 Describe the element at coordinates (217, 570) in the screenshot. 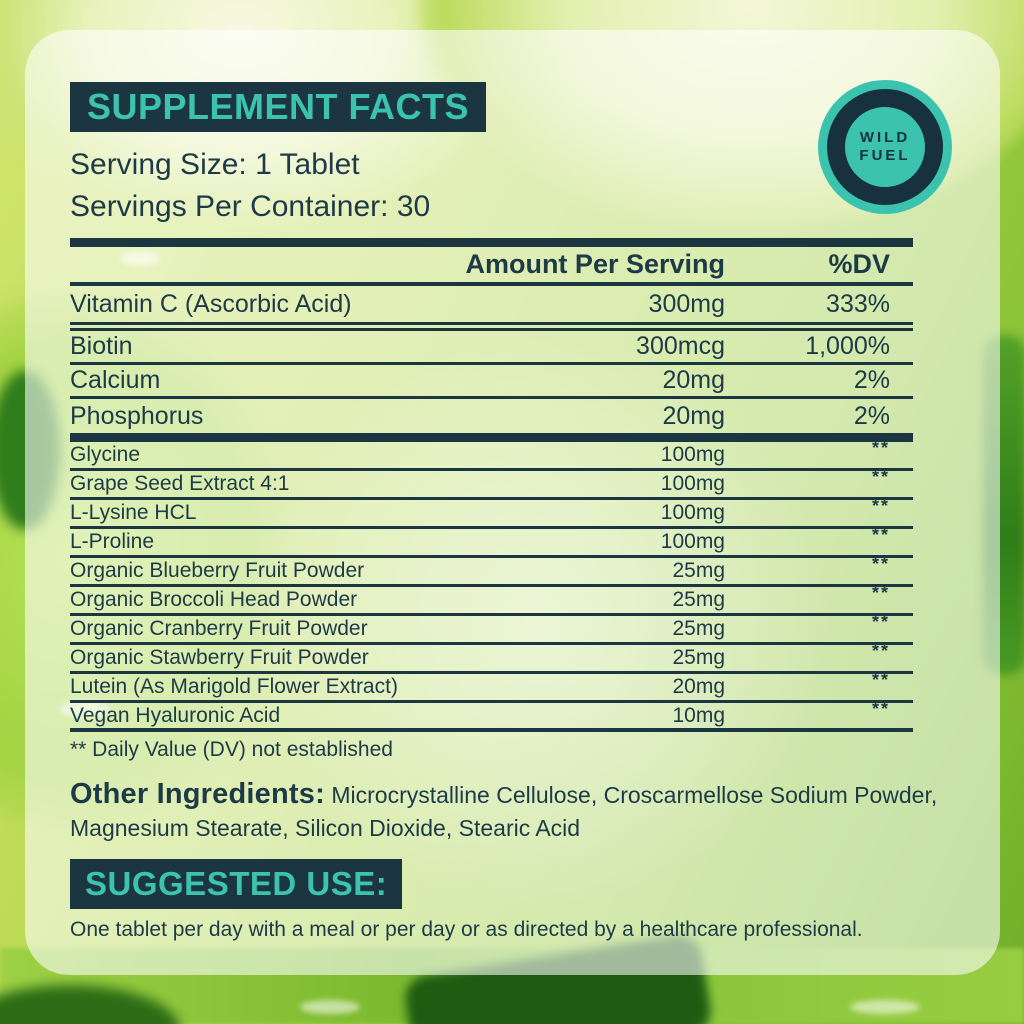

I see `nutrient-name: Organic Blueberry Fruit Powder` at that location.